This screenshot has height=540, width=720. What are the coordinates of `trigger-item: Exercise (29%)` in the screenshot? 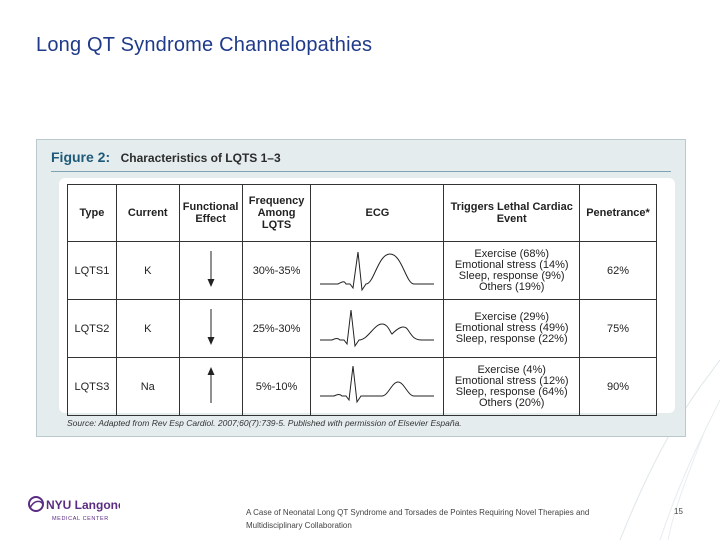 It's located at (511, 317).